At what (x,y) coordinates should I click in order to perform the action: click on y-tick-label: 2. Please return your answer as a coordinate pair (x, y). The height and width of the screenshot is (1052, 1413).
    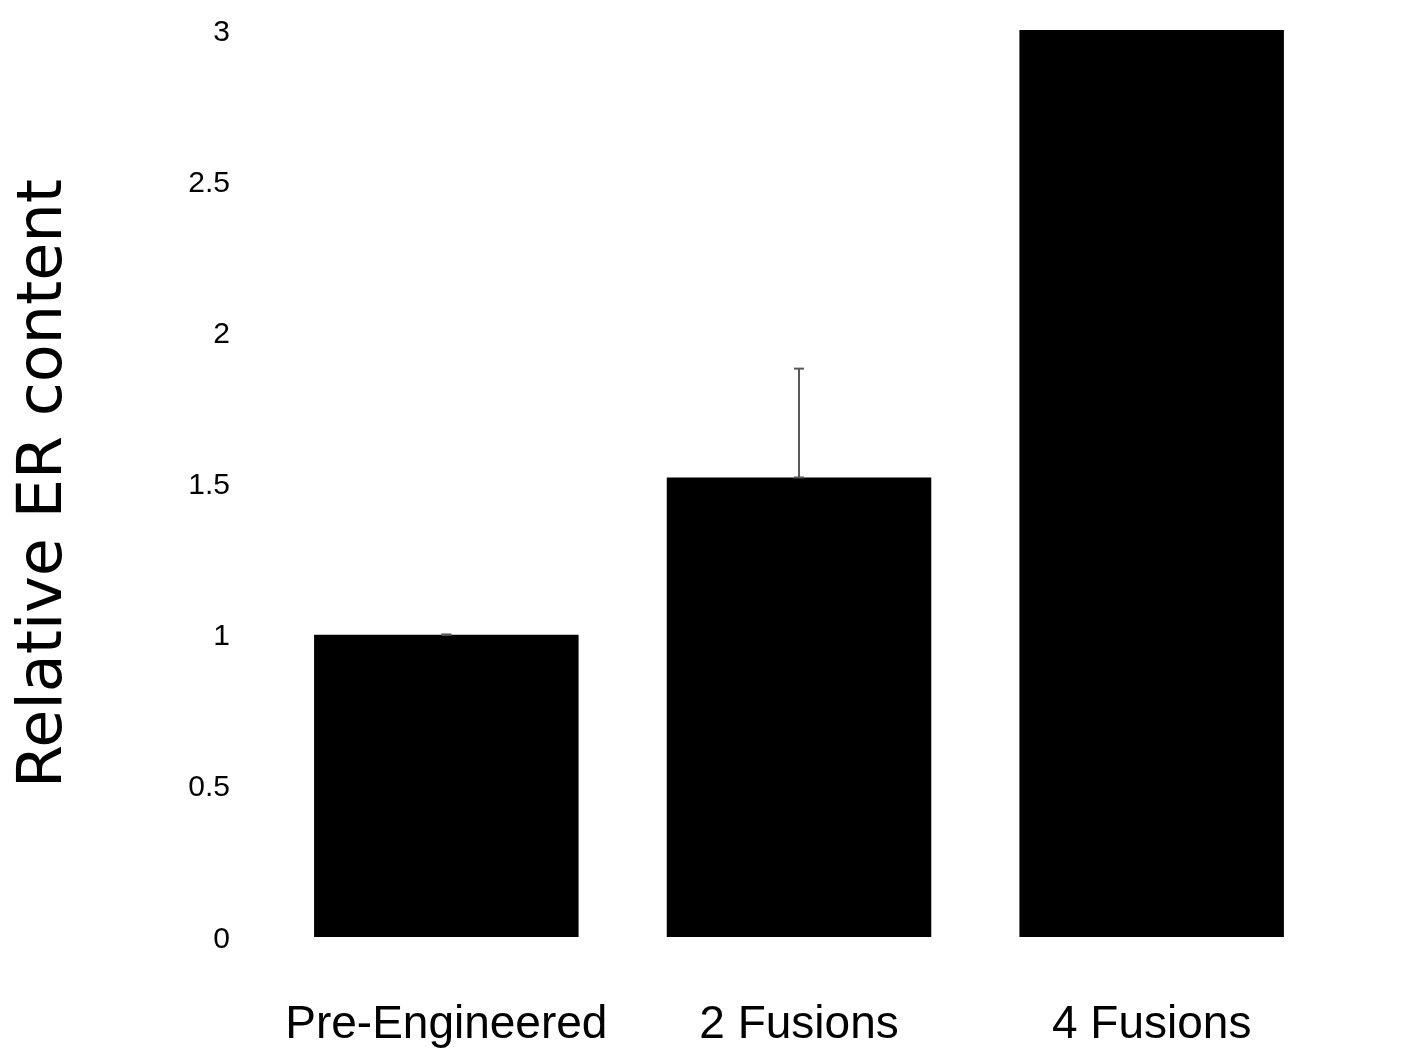
    Looking at the image, I should click on (221, 332).